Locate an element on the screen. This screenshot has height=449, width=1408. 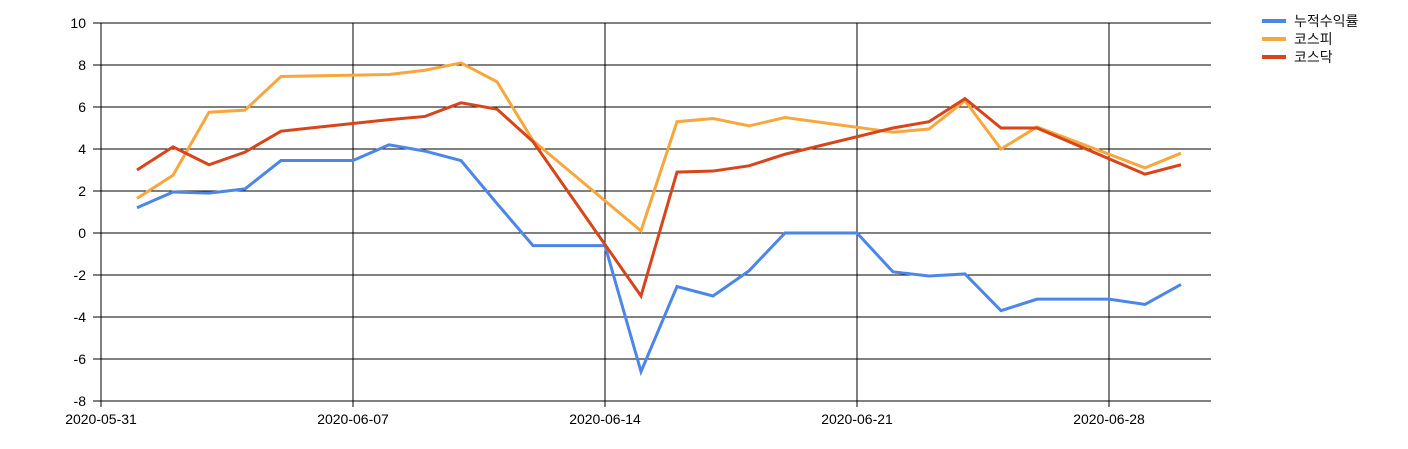
y-tick-label: -6 is located at coordinates (80, 359).